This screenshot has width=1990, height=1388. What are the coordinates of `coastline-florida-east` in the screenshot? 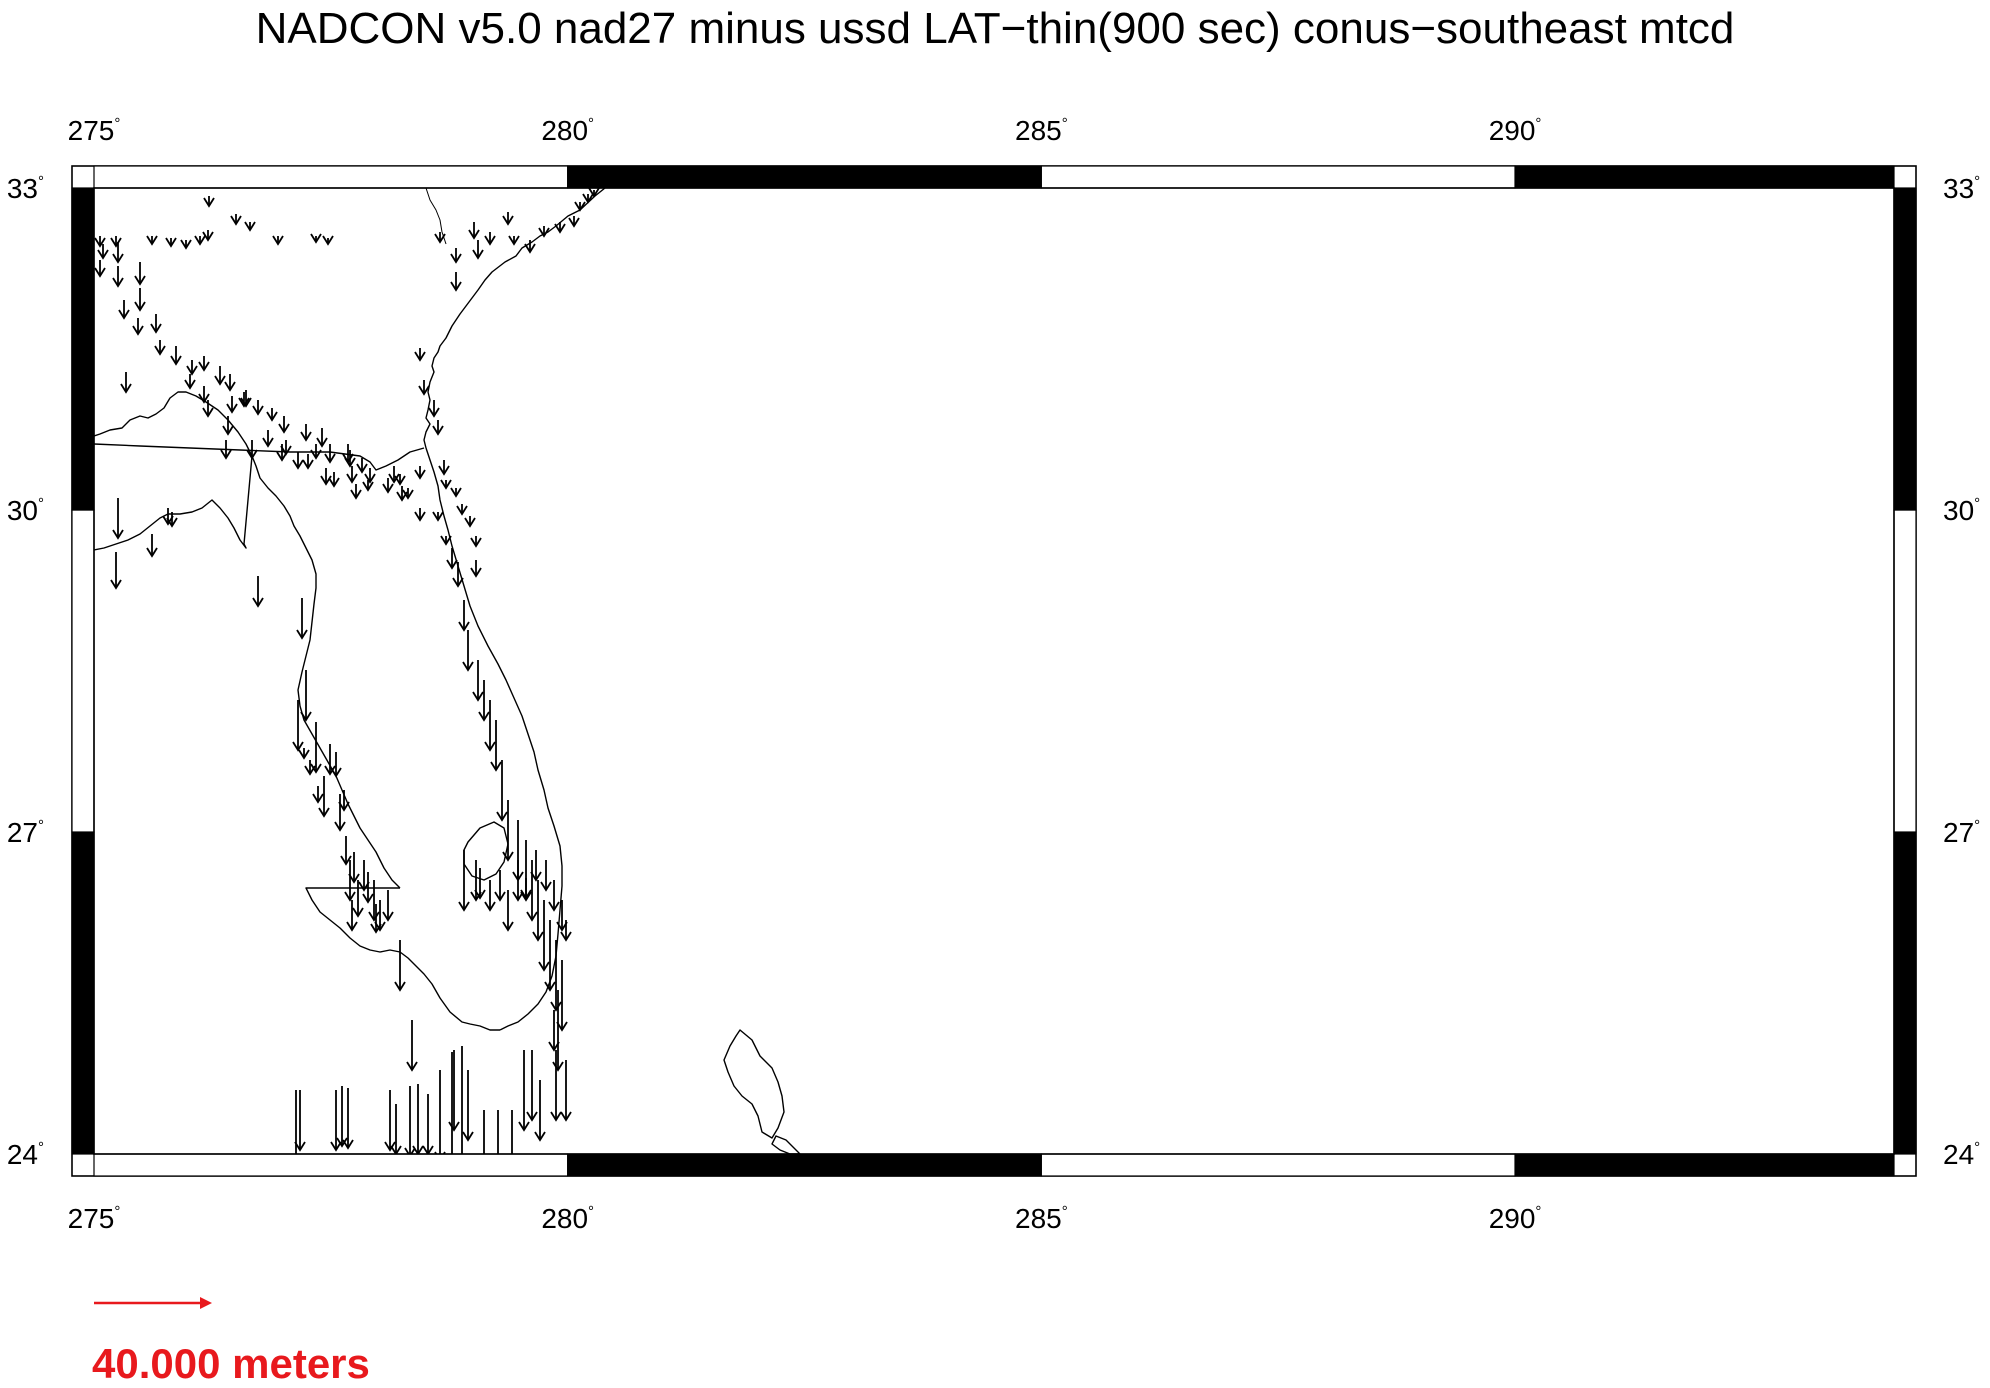 It's located at (494, 739).